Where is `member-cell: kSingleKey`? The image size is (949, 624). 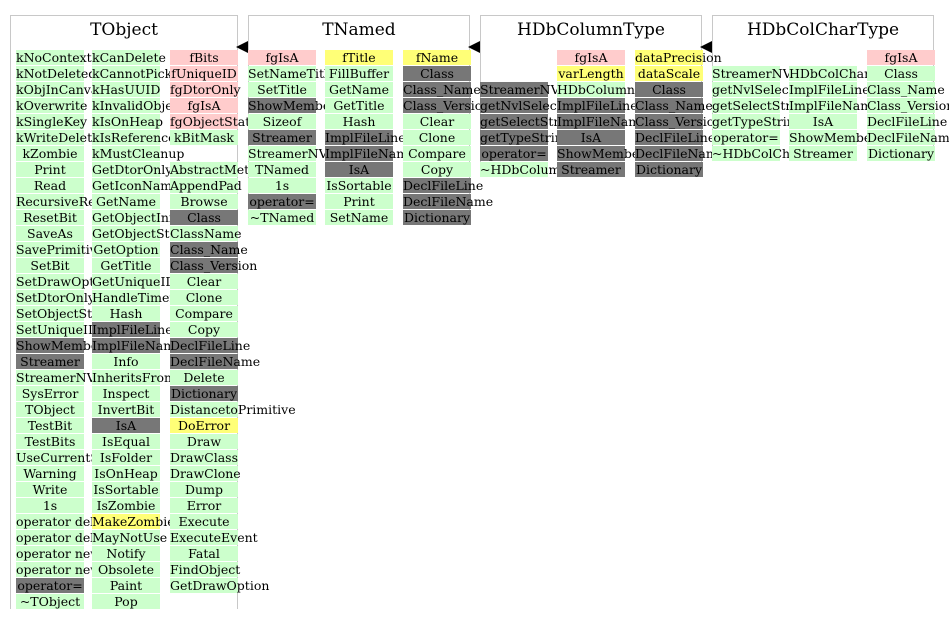
member-cell: kSingleKey is located at coordinates (52, 121).